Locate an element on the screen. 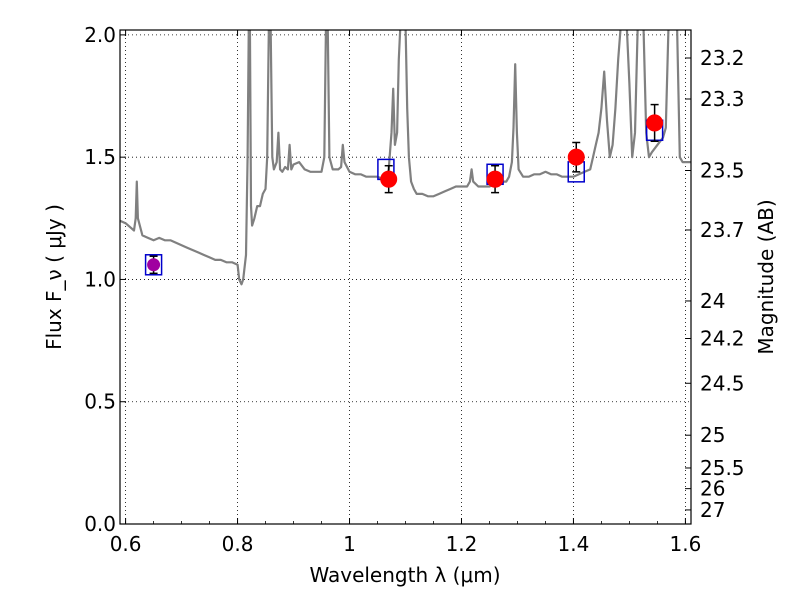 Image resolution: width=800 pixels, height=600 pixels. magnitude-tick-label: 27 is located at coordinates (712, 510).